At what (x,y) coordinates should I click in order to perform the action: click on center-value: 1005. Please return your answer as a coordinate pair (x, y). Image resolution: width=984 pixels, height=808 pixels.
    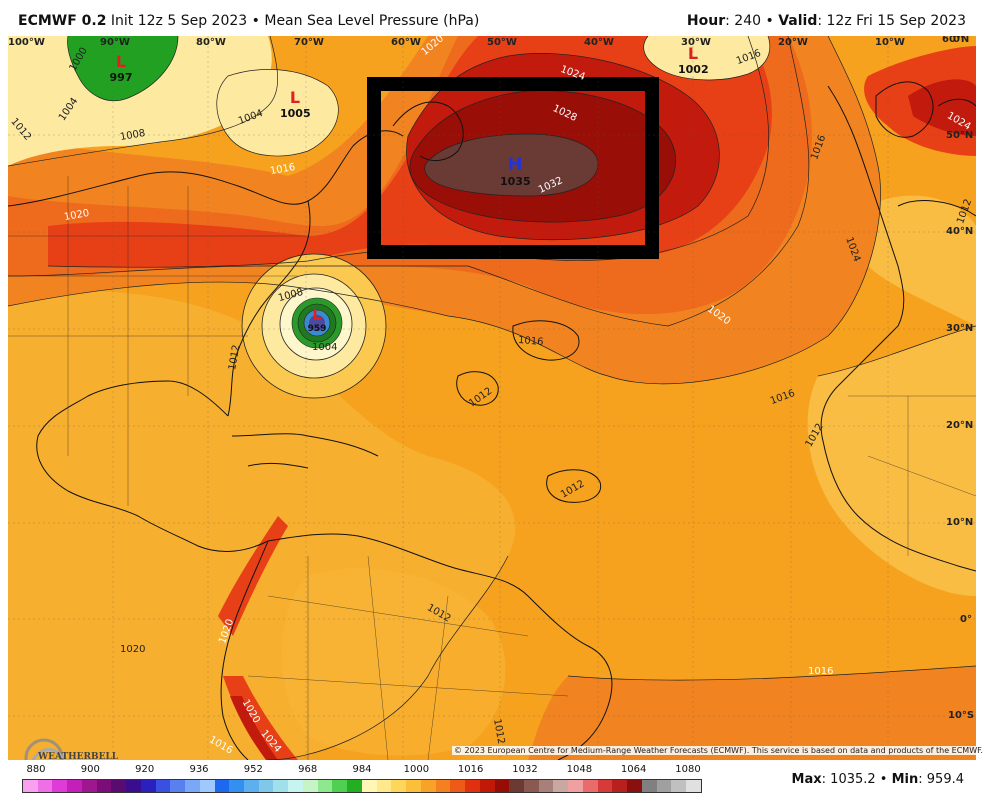
    Looking at the image, I should click on (295, 113).